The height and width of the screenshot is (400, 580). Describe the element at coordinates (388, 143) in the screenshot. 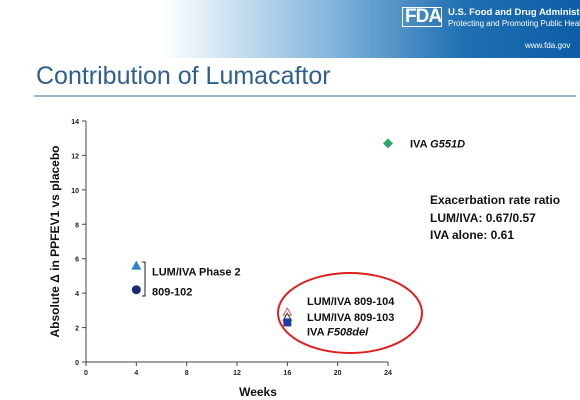

I see `data-point-diamond` at that location.